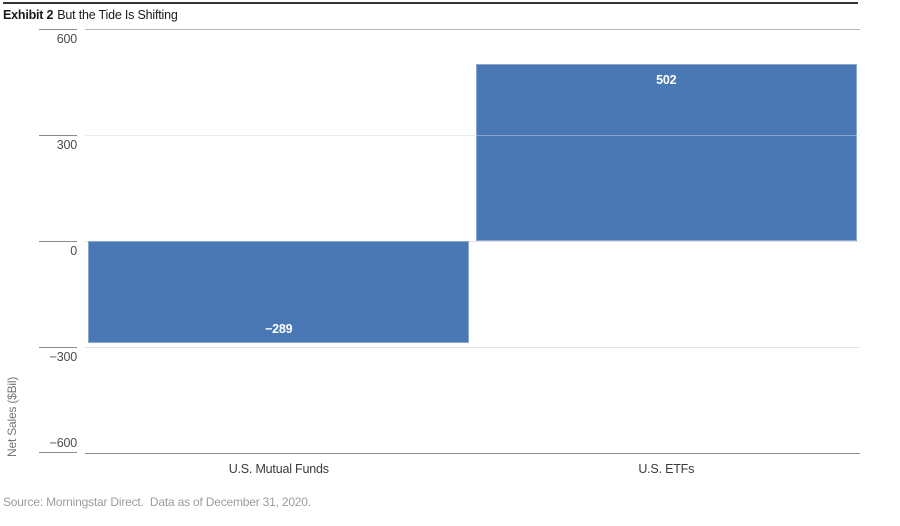 The image size is (900, 526). I want to click on x-category-label-etfs: U.S. ETFs, so click(666, 469).